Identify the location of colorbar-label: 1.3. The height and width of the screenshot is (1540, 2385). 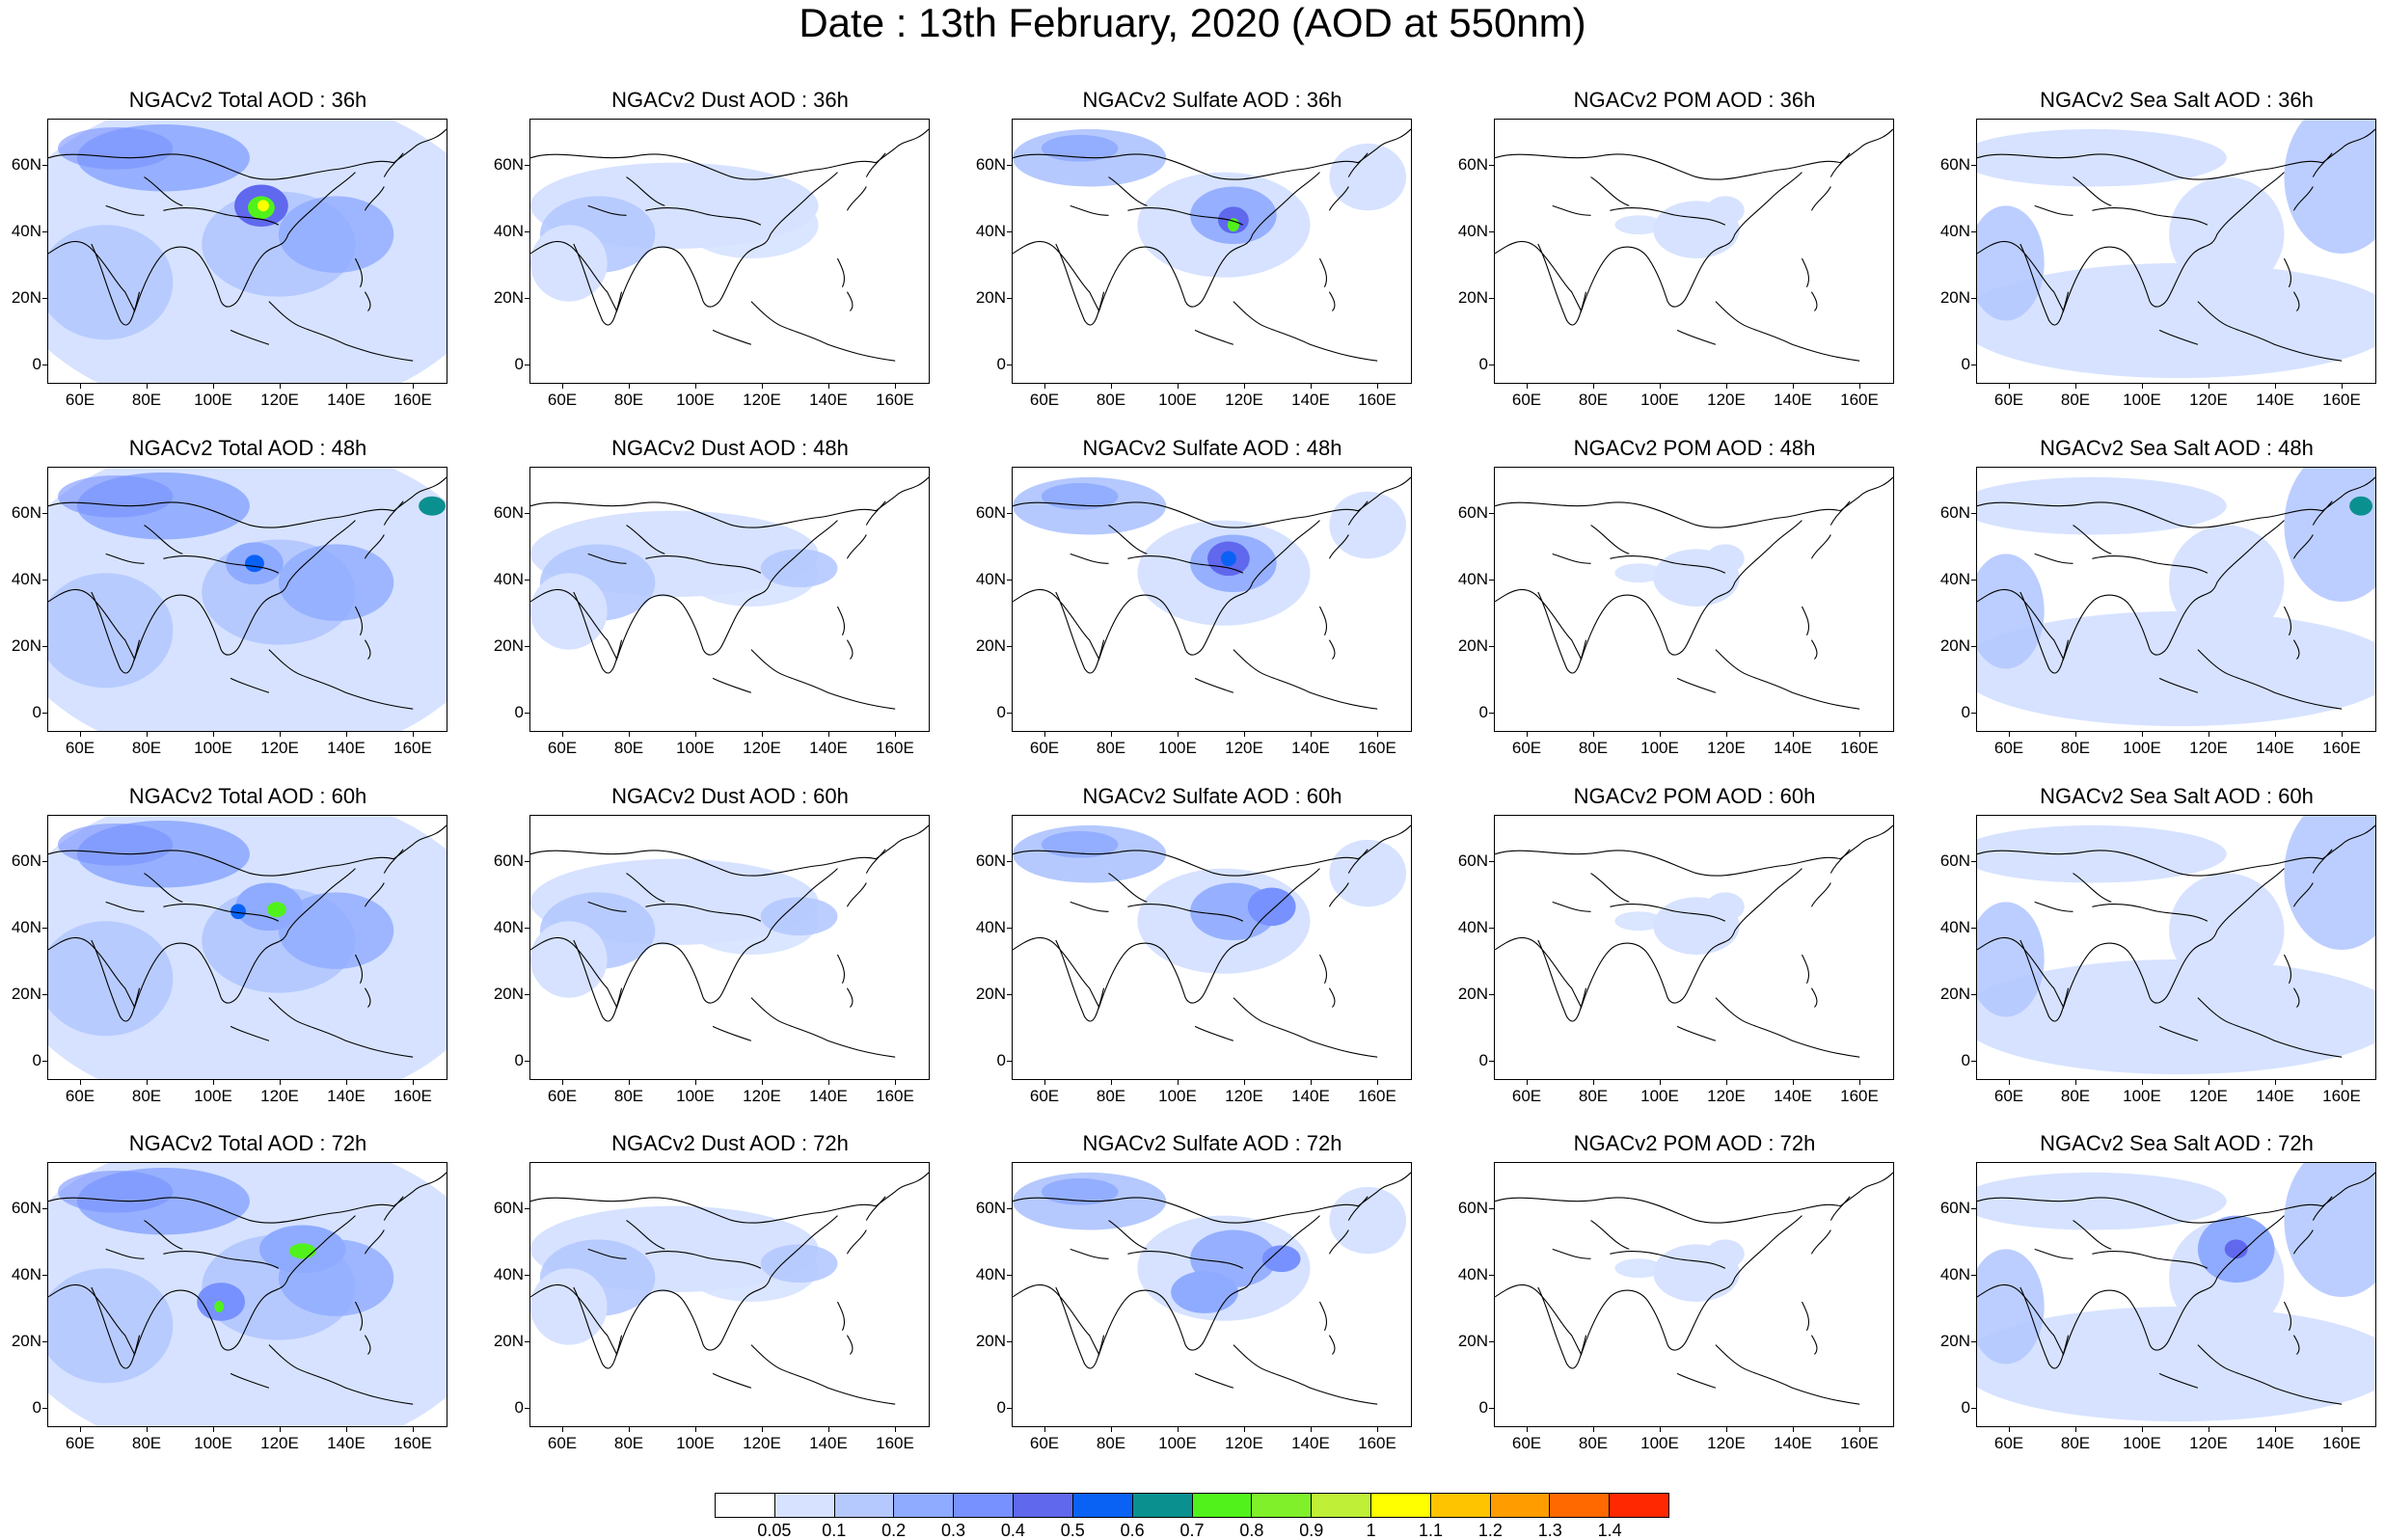
(1549, 1530).